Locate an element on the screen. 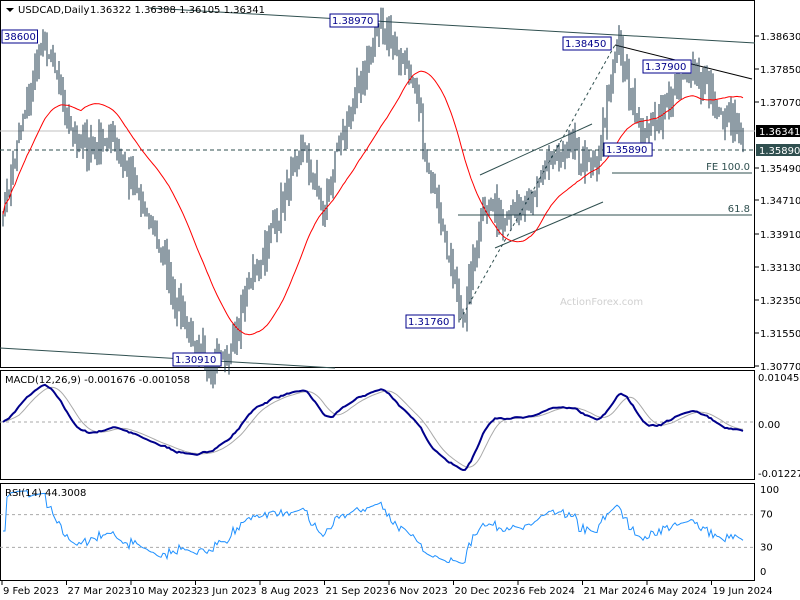 The image size is (800, 600). rsi-line is located at coordinates (373, 527).